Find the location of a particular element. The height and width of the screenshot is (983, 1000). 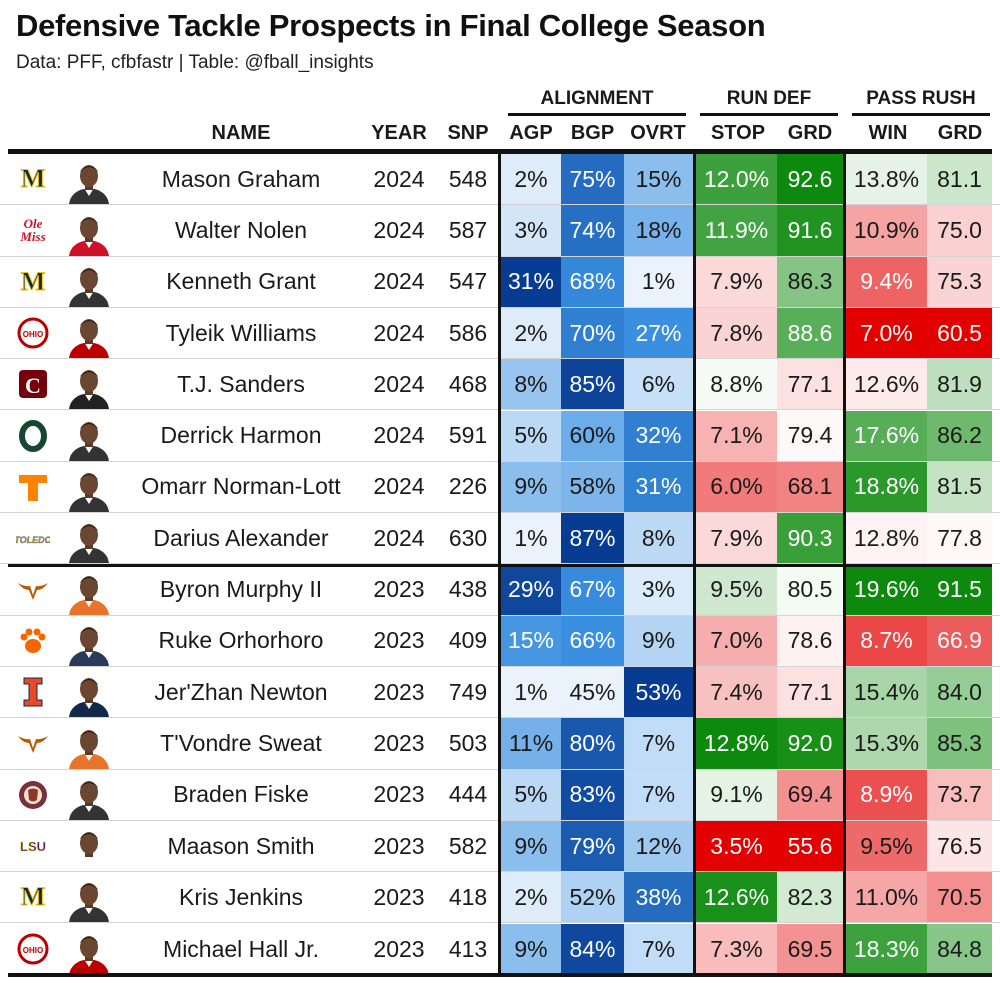

pass-rush-win-cell: 10.9% is located at coordinates (886, 230).